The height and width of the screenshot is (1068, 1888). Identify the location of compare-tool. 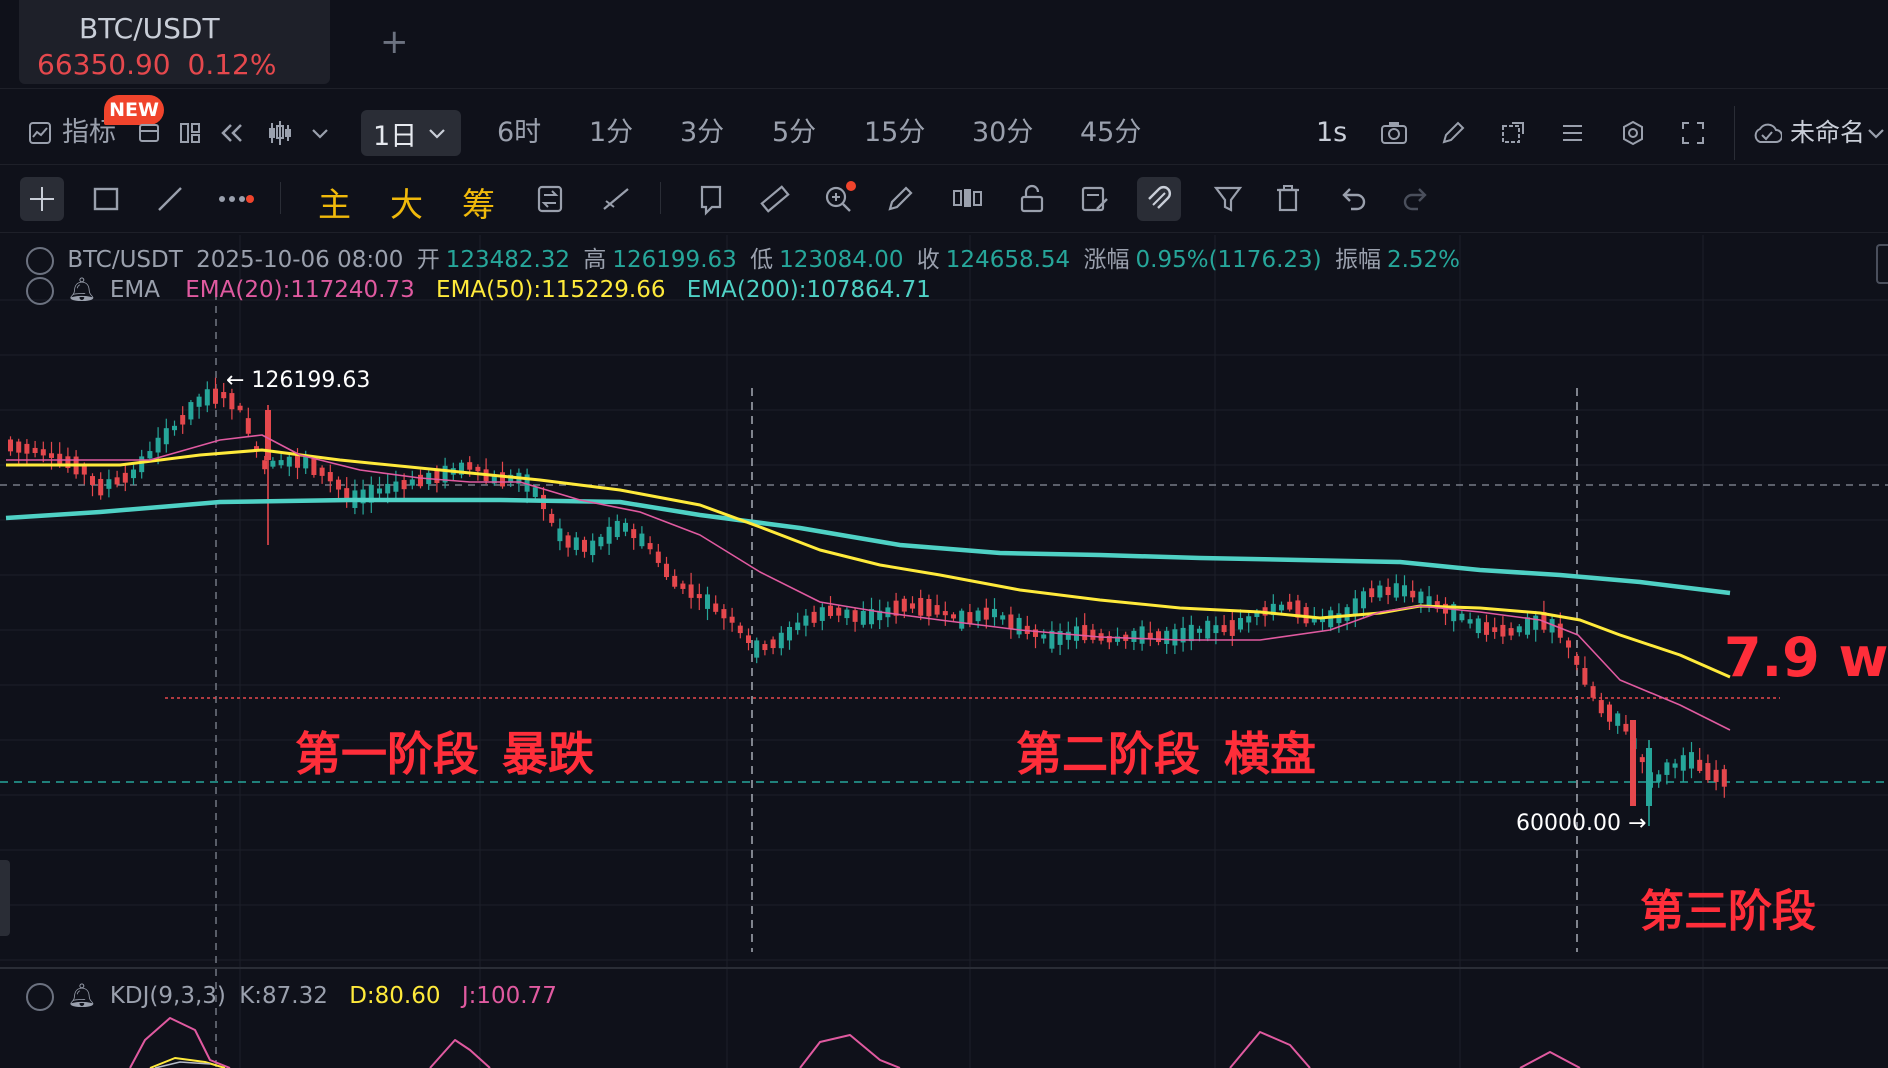
(550, 199).